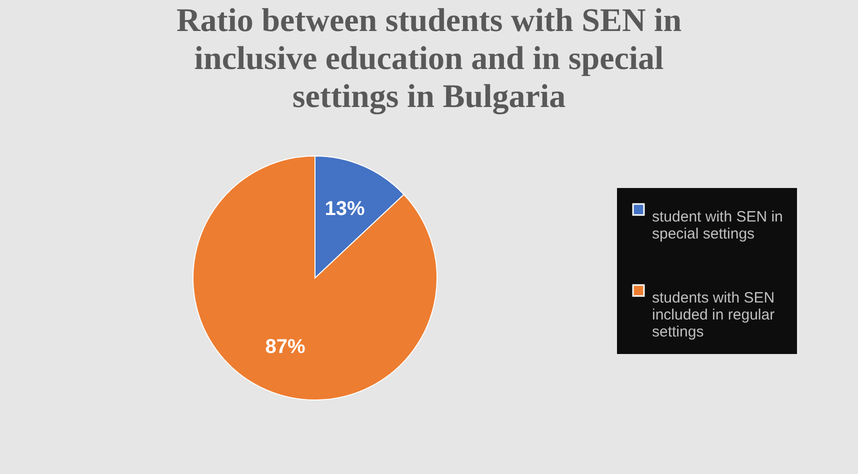 This screenshot has width=858, height=474. Describe the element at coordinates (315, 278) in the screenshot. I see `pie-slice` at that location.